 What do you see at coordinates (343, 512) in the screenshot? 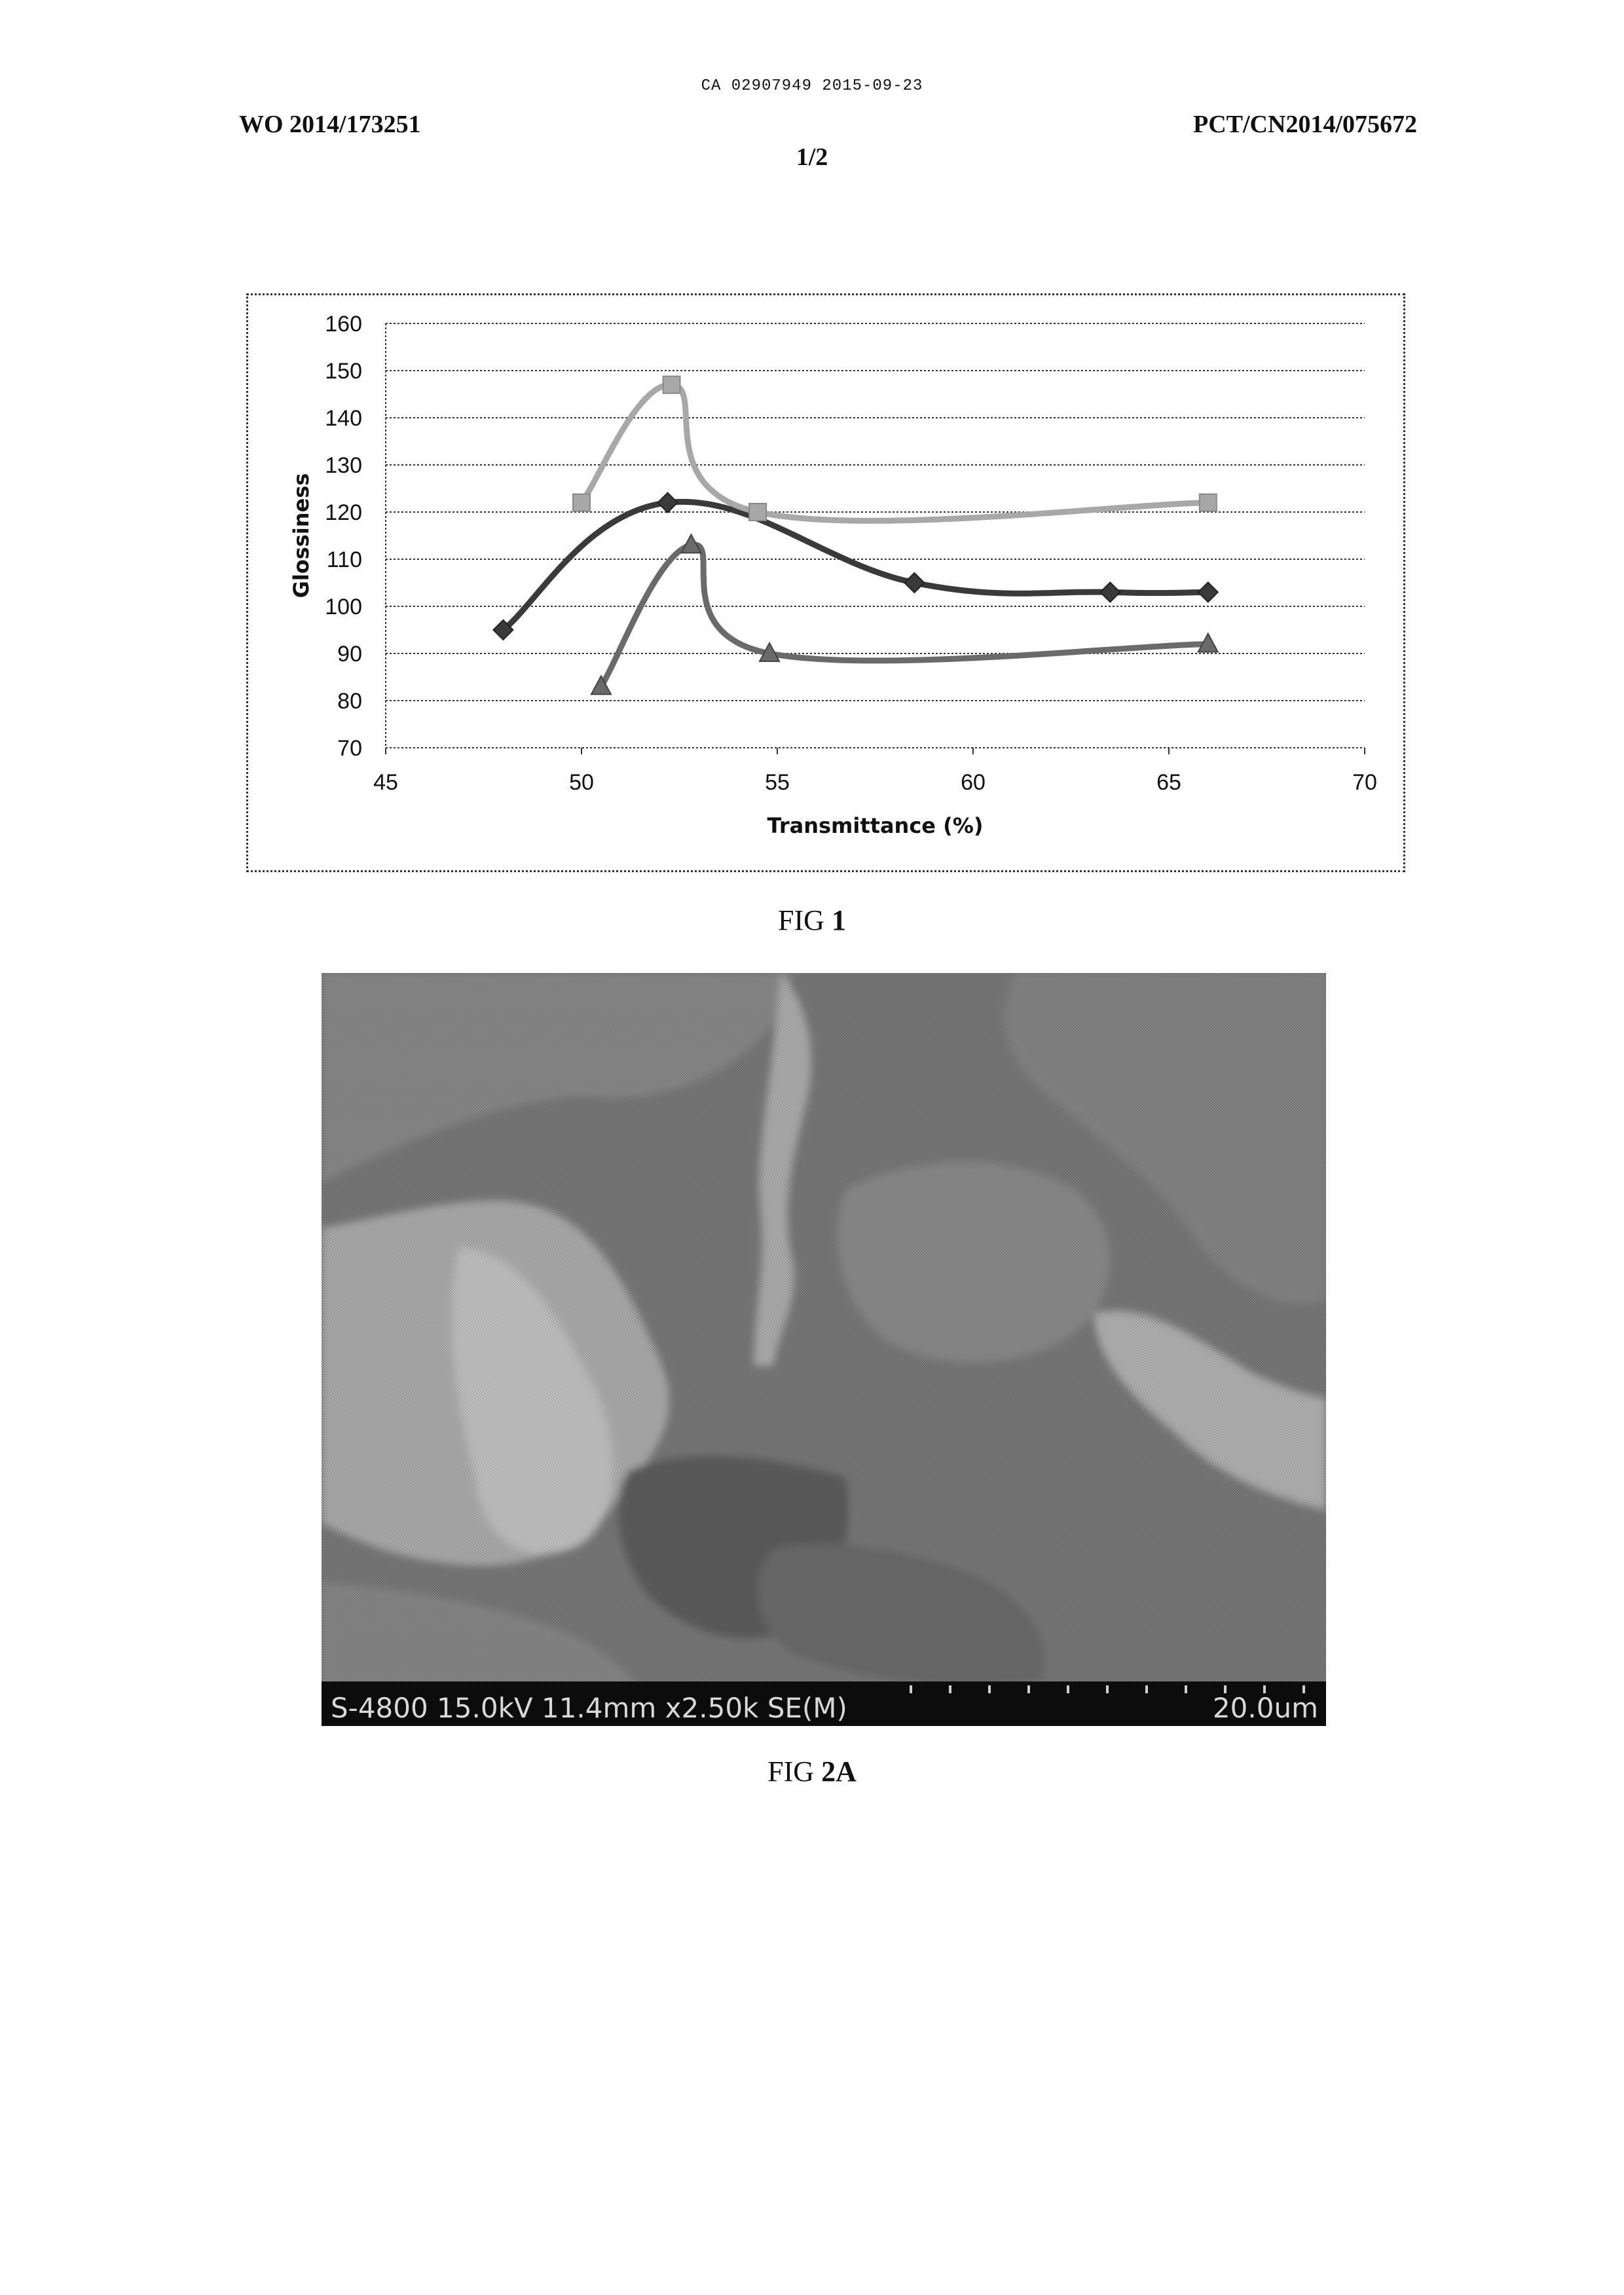
I see `y-tick-label: 120` at bounding box center [343, 512].